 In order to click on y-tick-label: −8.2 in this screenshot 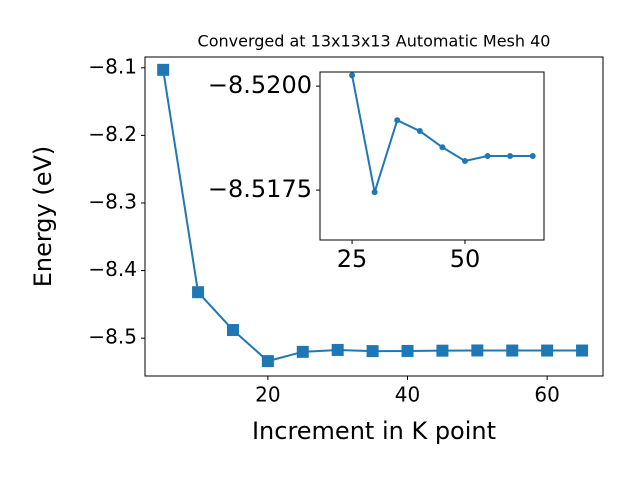, I will do `click(112, 134)`.